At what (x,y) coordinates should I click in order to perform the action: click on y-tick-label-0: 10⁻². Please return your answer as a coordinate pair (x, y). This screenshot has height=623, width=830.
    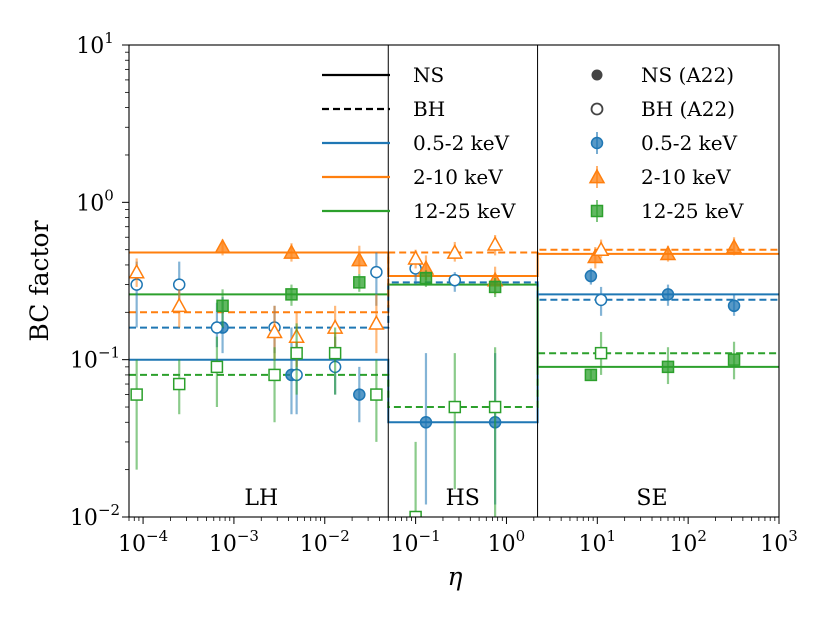
    Looking at the image, I should click on (95, 516).